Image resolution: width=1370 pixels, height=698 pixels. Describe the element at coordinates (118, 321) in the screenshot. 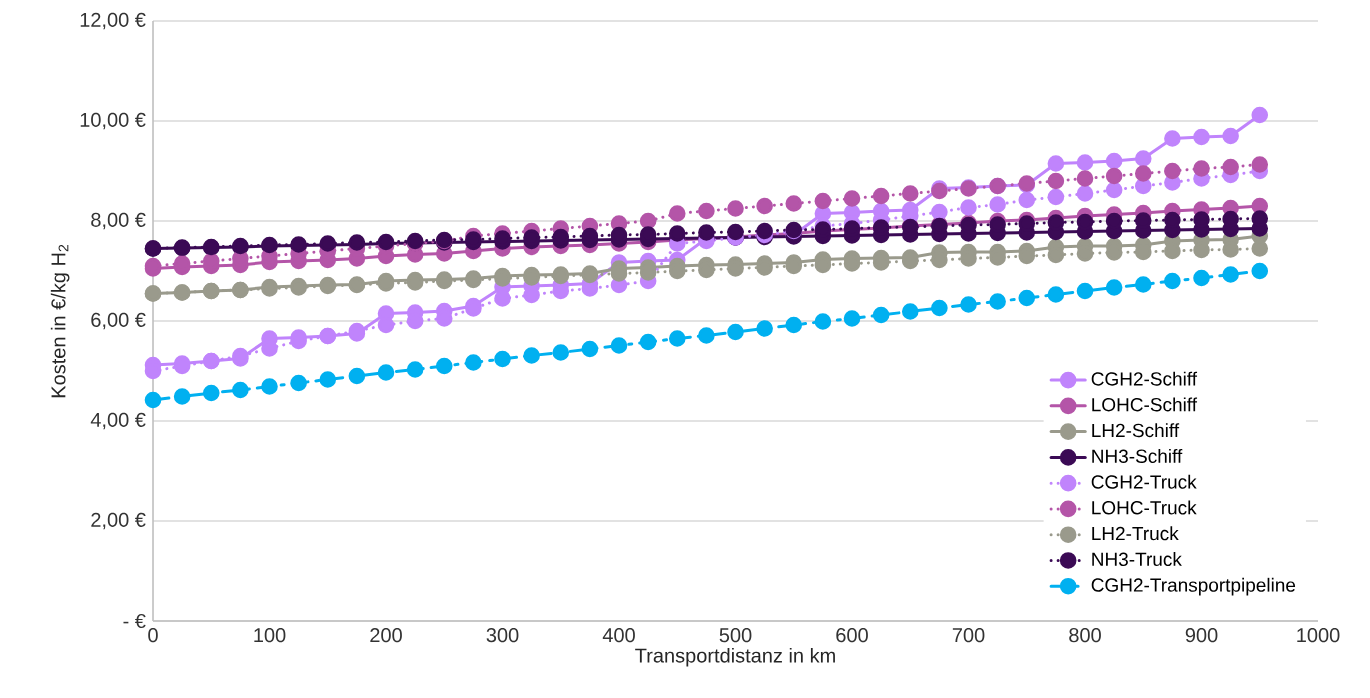

I see `y-tick-label: 6,00 €` at that location.